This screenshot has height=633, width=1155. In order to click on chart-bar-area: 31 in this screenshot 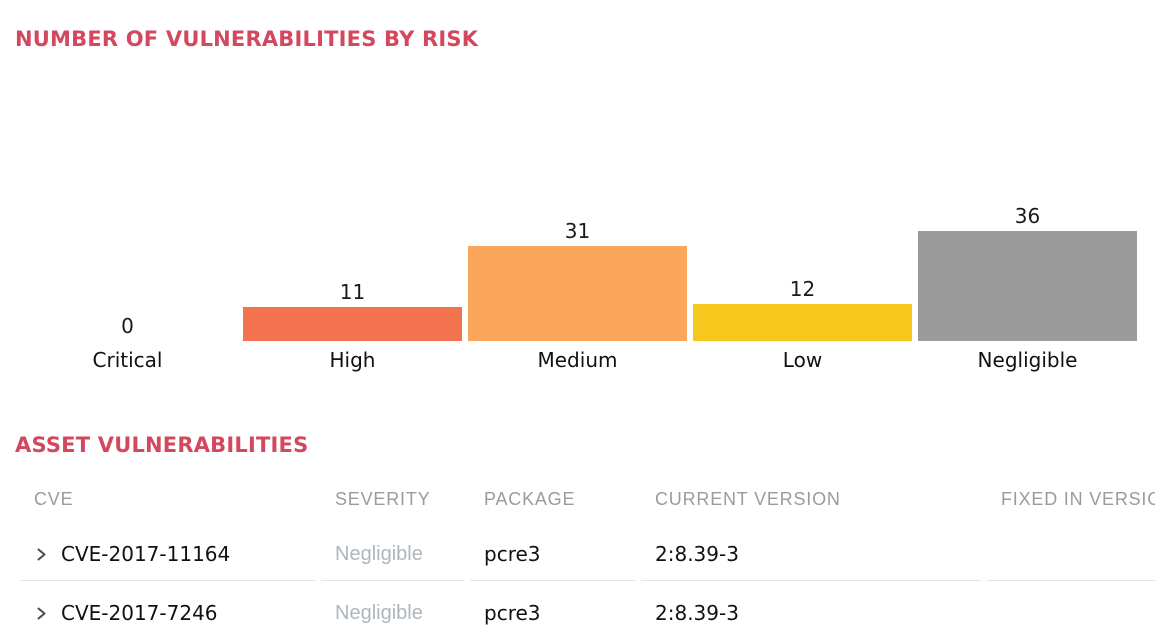, I will do `click(577, 267)`.